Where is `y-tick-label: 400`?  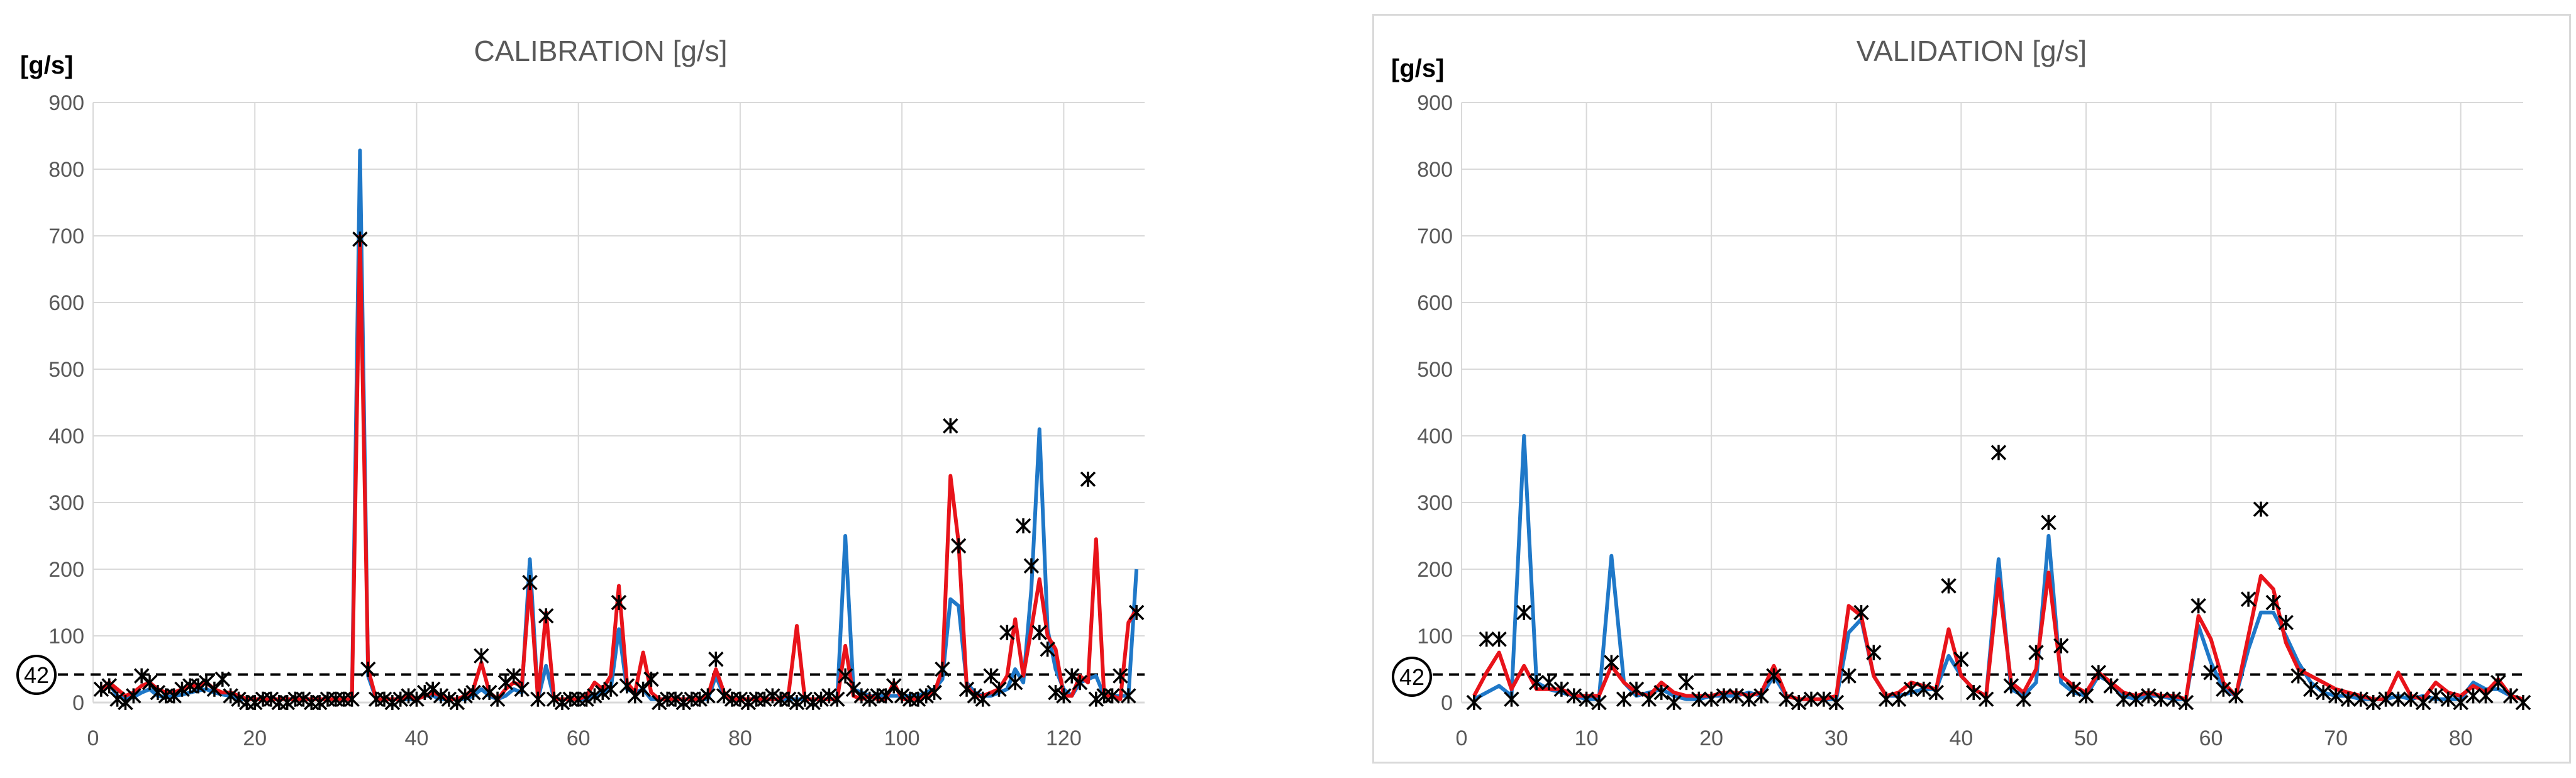 y-tick-label: 400 is located at coordinates (66, 437).